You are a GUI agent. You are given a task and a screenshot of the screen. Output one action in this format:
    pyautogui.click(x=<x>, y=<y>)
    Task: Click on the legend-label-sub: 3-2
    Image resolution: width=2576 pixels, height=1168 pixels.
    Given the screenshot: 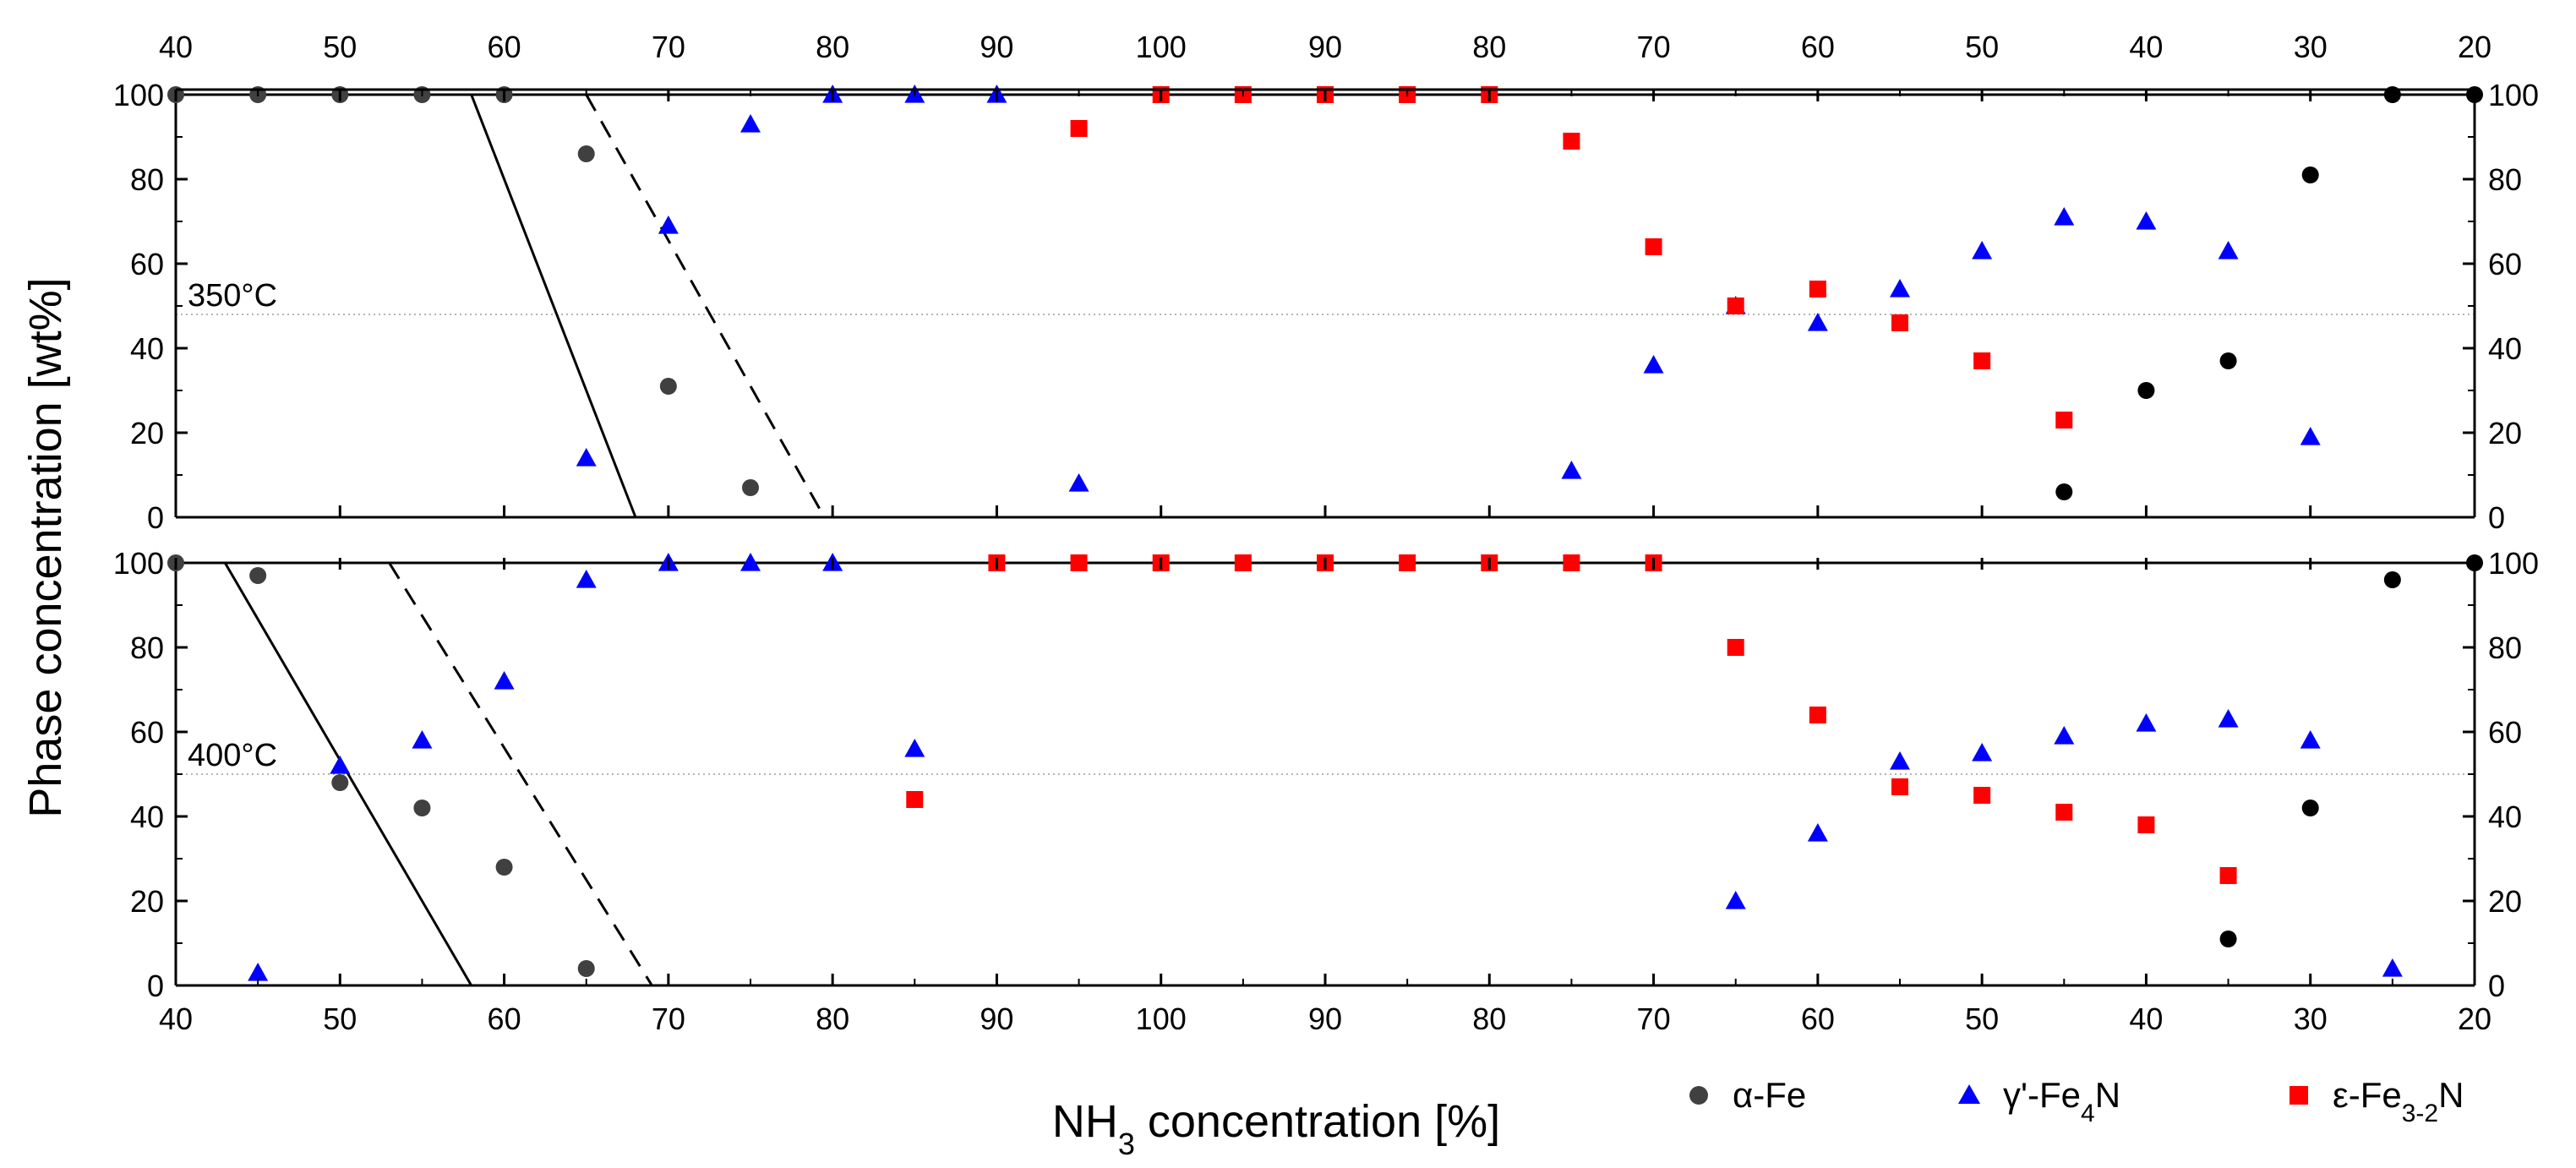 What is the action you would take?
    pyautogui.click(x=2420, y=1113)
    